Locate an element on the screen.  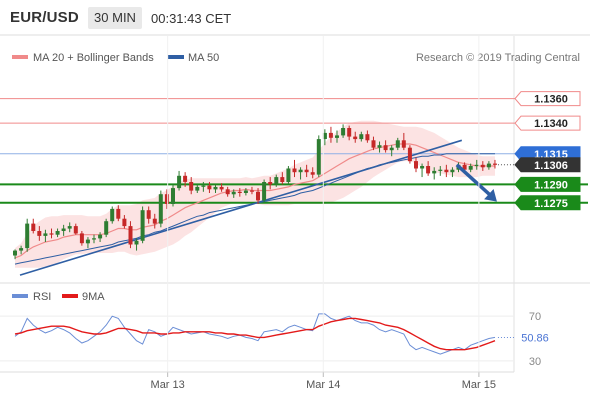
level-tag-1.1360: 1.1360 is located at coordinates (547, 99).